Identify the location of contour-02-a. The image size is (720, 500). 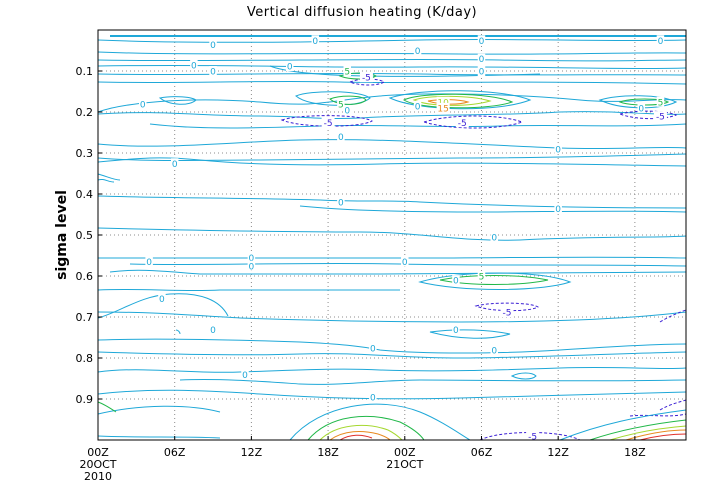
(392, 103).